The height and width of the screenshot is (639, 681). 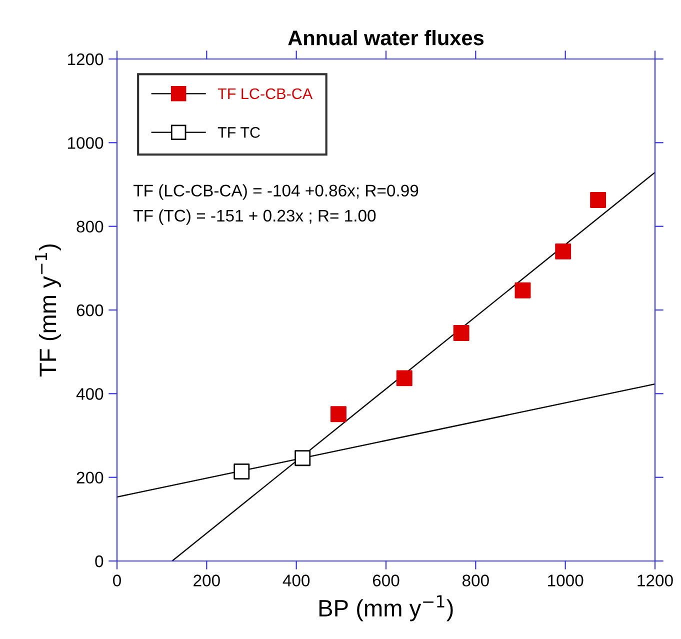 I want to click on x-tick-label: 0, so click(x=117, y=580).